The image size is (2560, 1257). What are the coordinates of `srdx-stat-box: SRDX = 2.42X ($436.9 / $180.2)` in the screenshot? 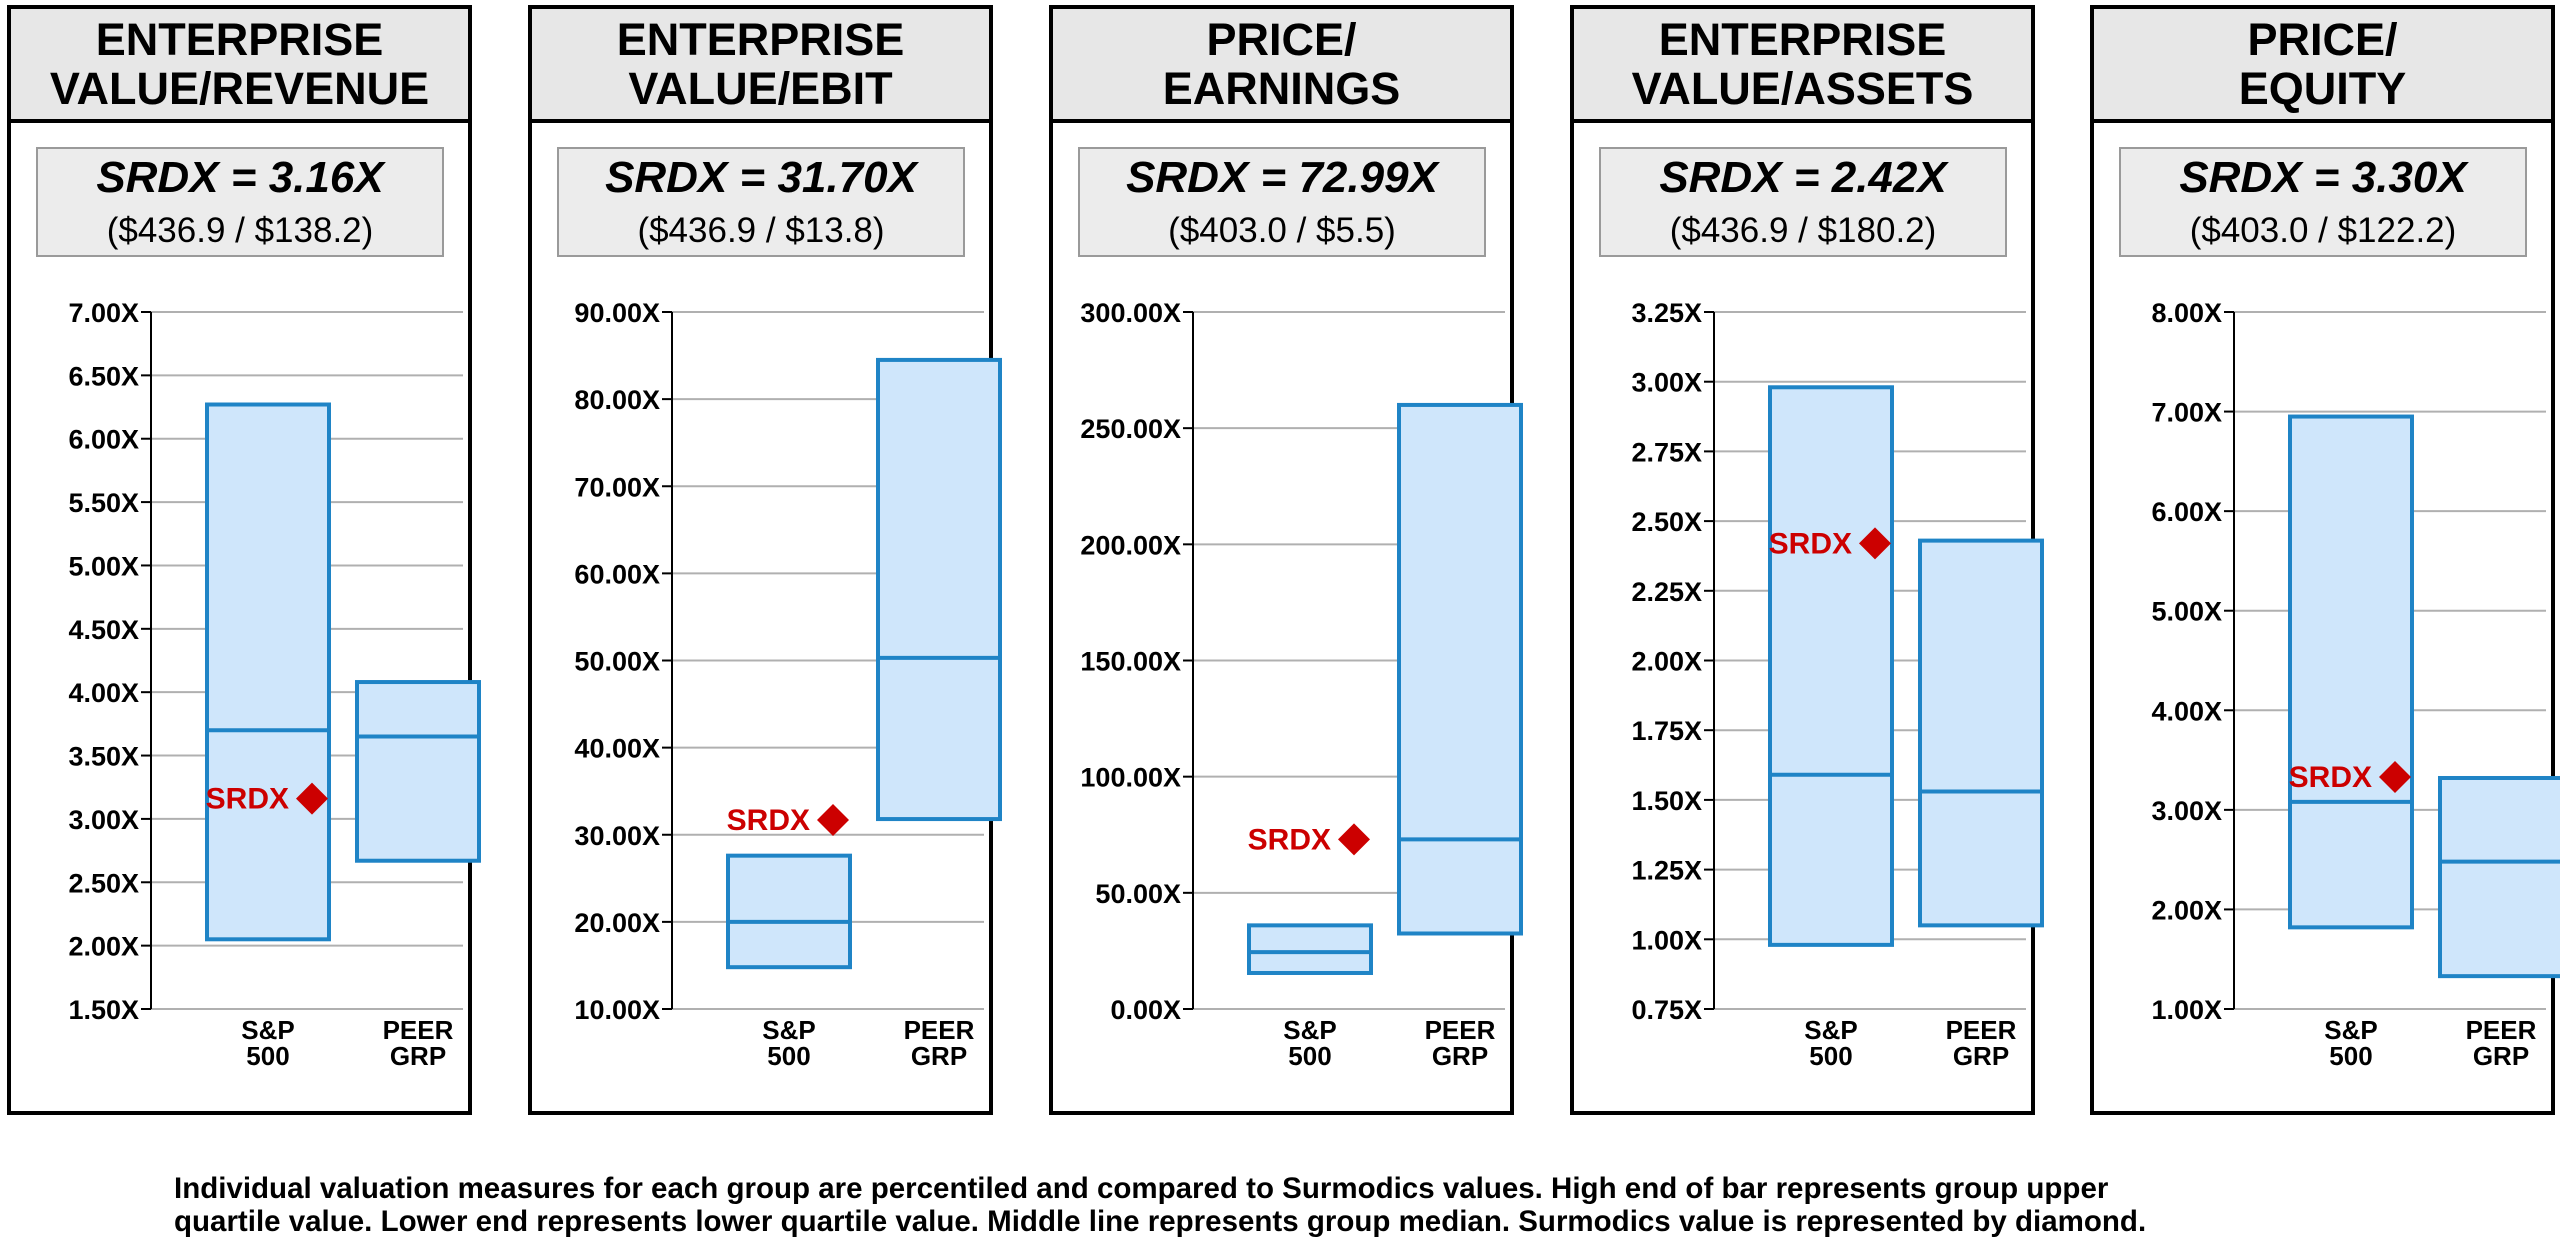 It's located at (1803, 202).